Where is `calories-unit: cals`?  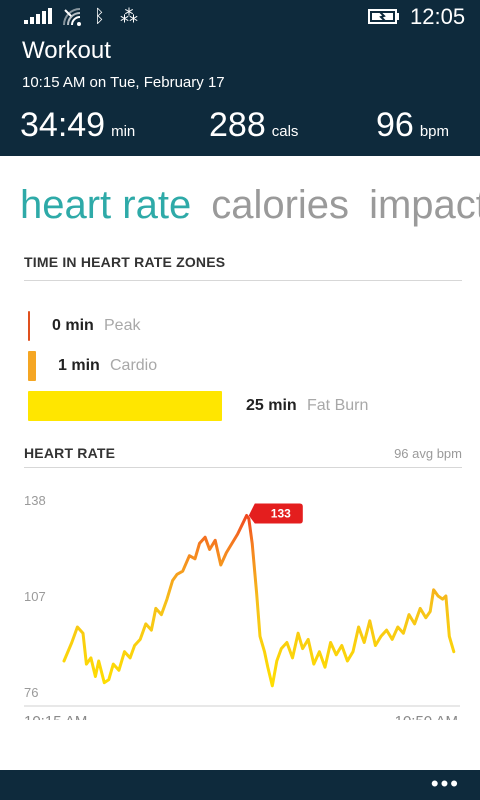 calories-unit: cals is located at coordinates (285, 131).